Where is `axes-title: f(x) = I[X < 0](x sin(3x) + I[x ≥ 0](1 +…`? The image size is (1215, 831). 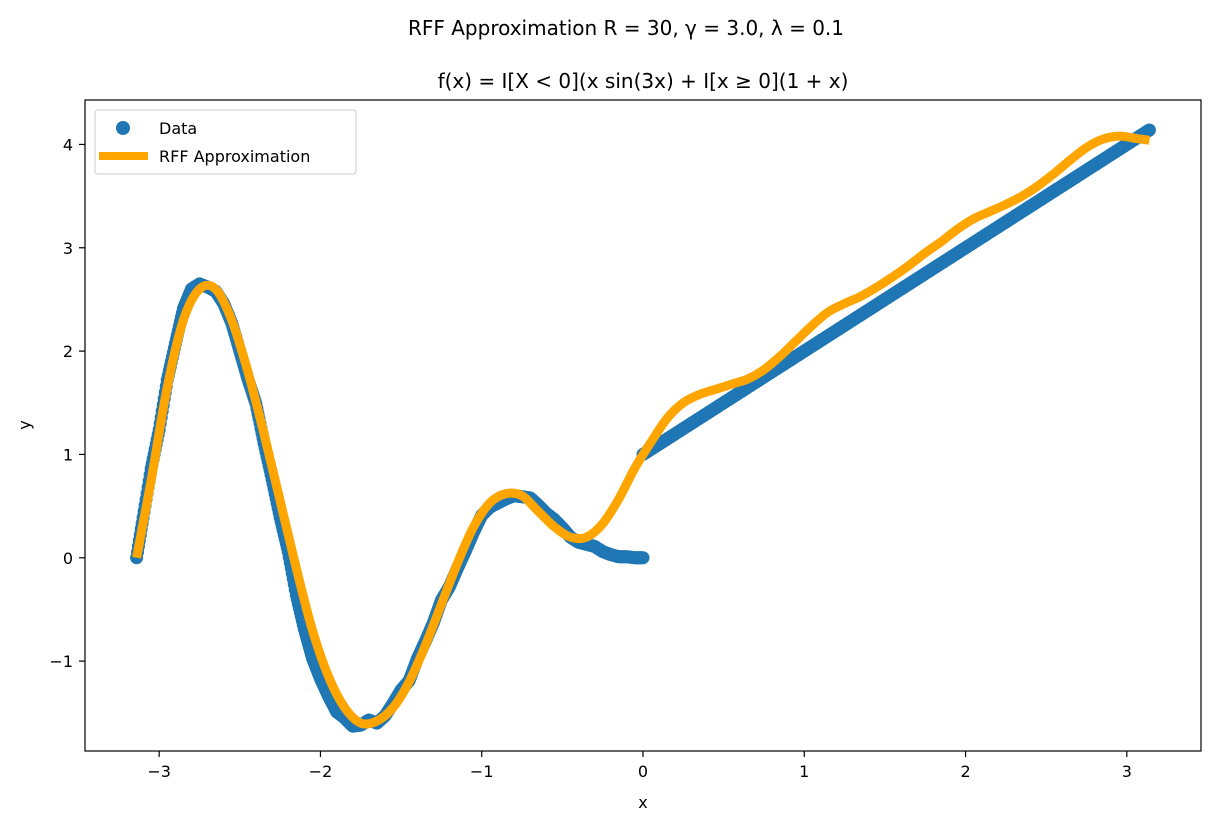 axes-title: f(x) = I[X < 0](x sin(3x) + I[x ≥ 0](1 +… is located at coordinates (643, 81).